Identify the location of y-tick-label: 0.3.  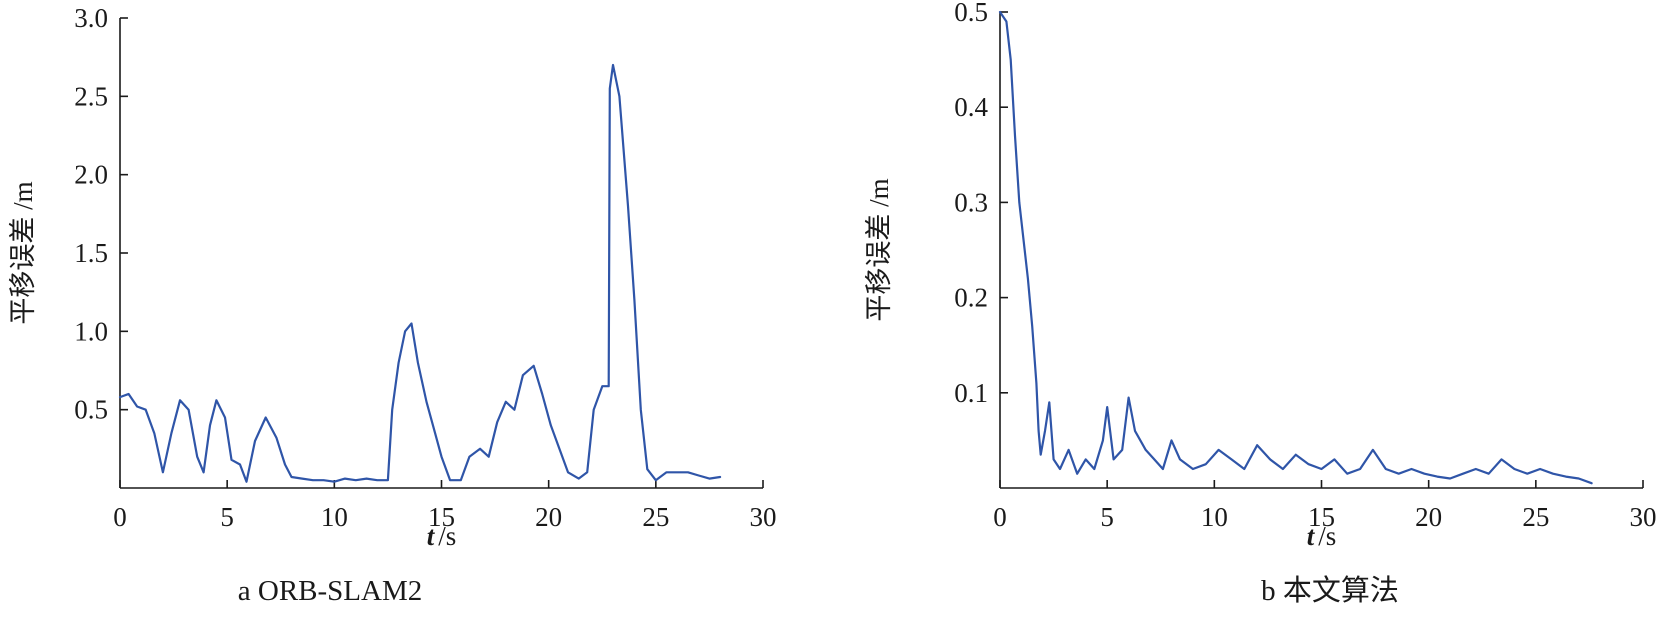
(971, 202).